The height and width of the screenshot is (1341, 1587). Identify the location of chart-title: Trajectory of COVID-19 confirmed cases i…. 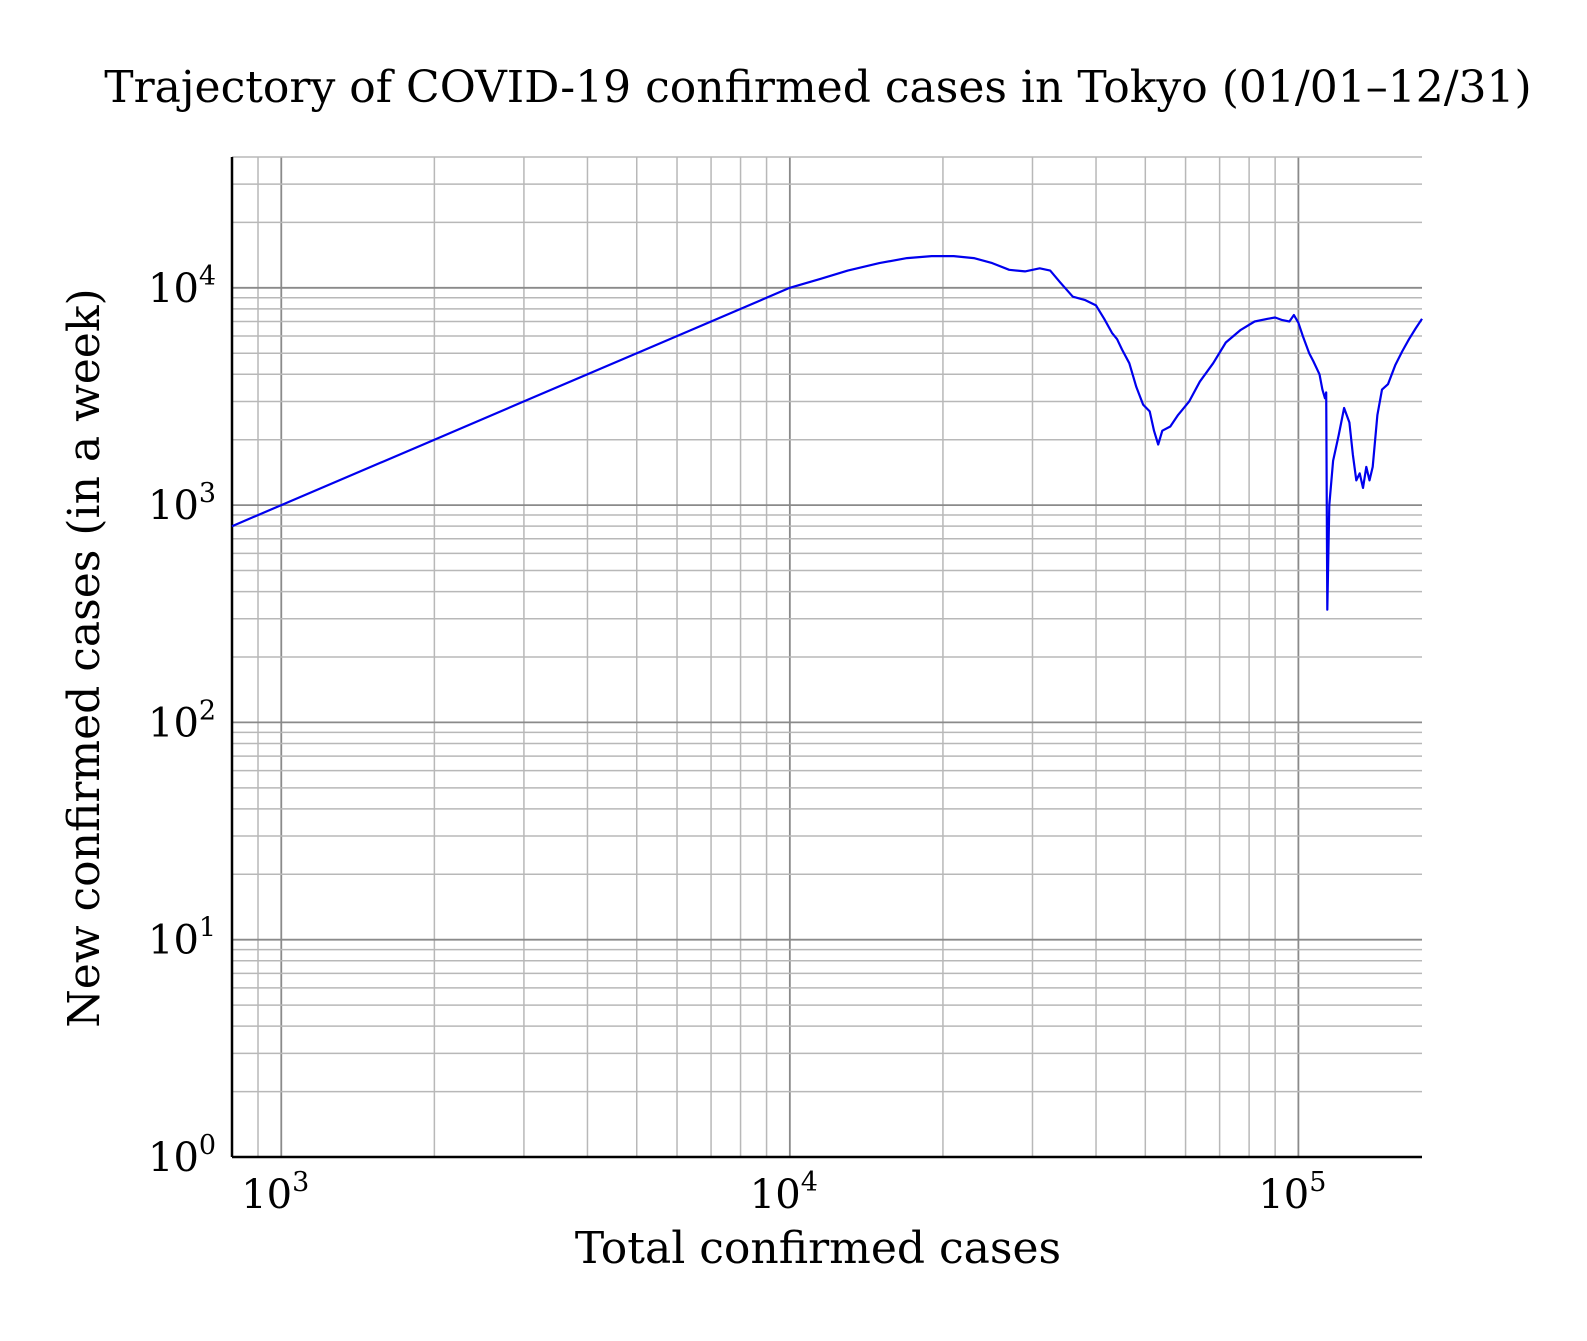
(817, 87).